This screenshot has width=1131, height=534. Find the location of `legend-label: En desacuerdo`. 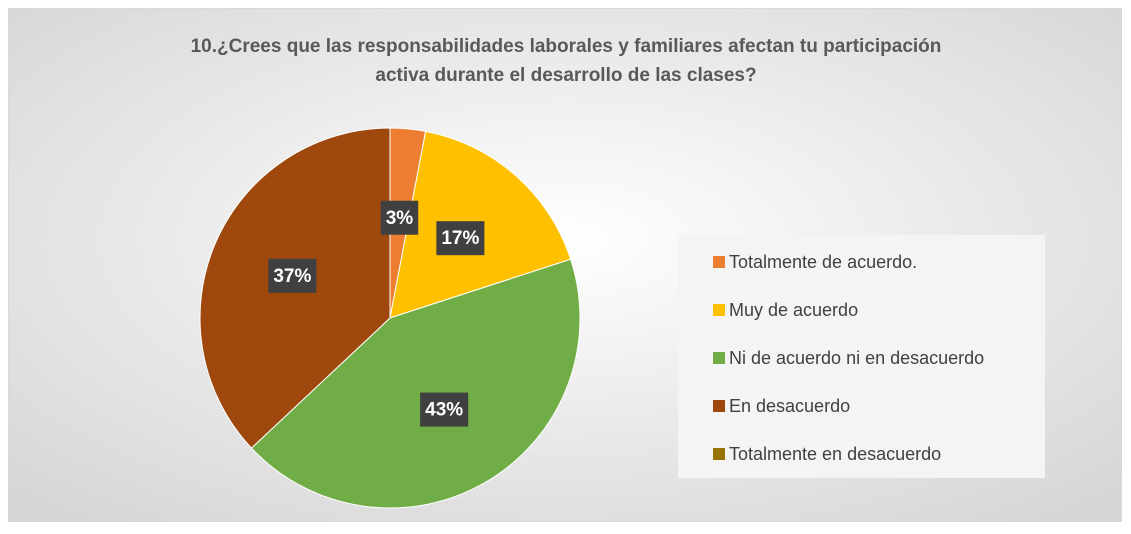

legend-label: En desacuerdo is located at coordinates (789, 406).